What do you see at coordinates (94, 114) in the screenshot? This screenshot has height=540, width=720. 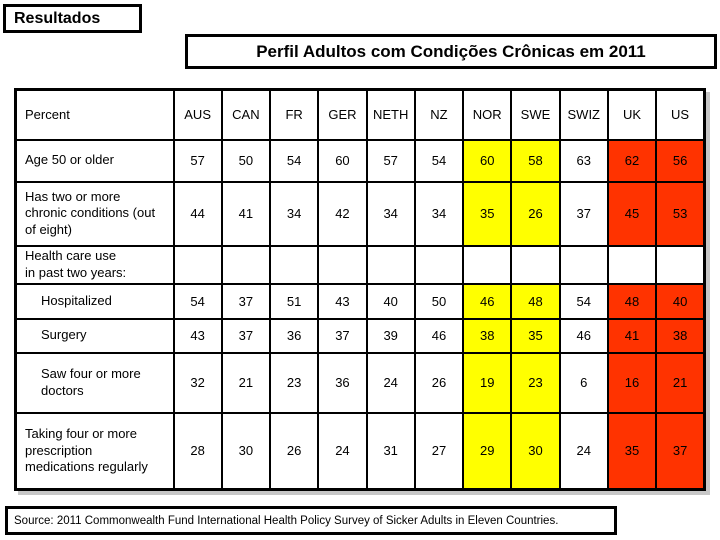 I see `column-header: Percent` at bounding box center [94, 114].